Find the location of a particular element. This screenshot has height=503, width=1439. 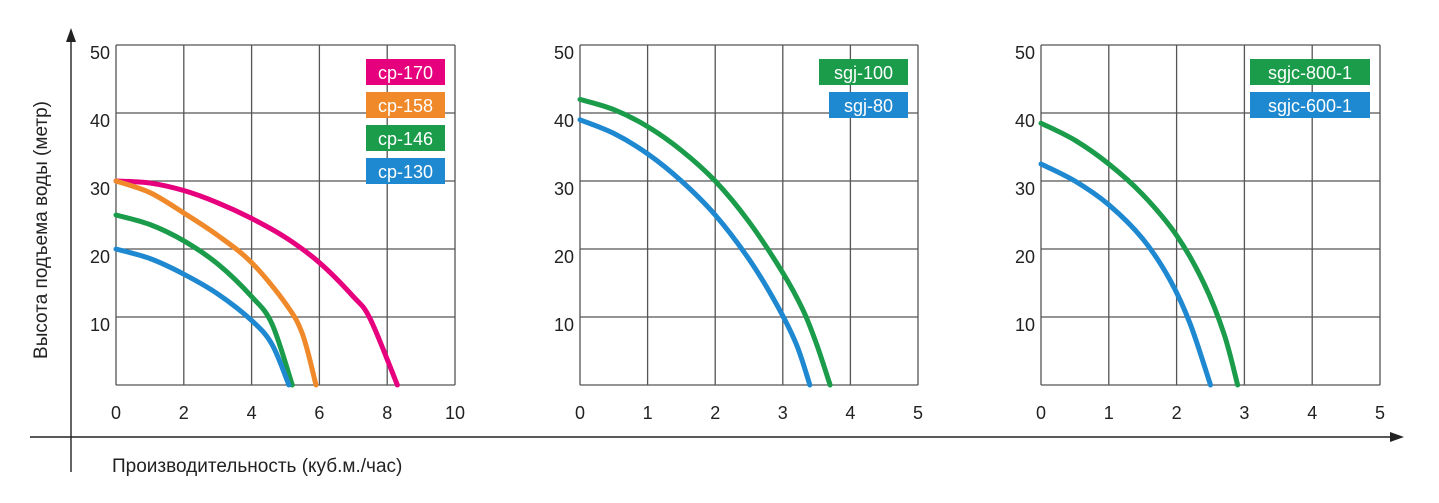

legend-label-cp-146: cp-146 is located at coordinates (405, 139).